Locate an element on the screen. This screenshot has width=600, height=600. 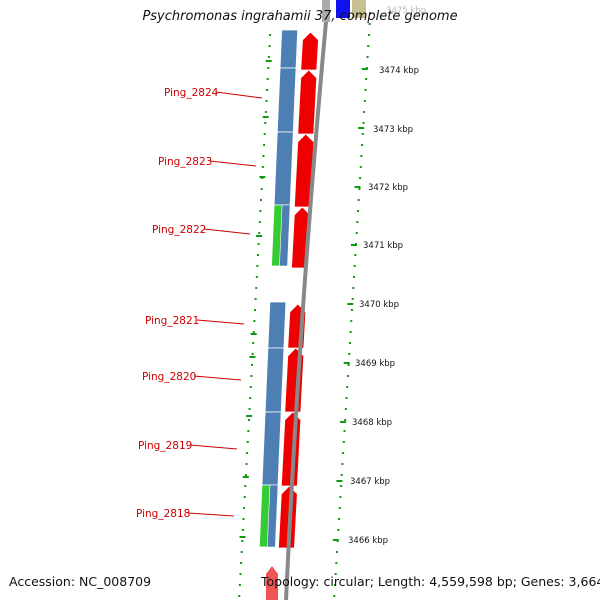
scale-label: 3470 kbp is located at coordinates (379, 305).